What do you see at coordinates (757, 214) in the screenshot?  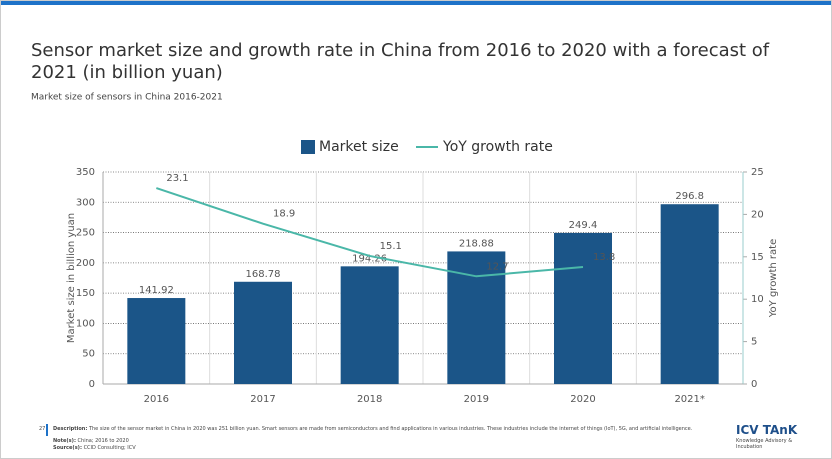 I see `y2-tick-label: 20` at bounding box center [757, 214].